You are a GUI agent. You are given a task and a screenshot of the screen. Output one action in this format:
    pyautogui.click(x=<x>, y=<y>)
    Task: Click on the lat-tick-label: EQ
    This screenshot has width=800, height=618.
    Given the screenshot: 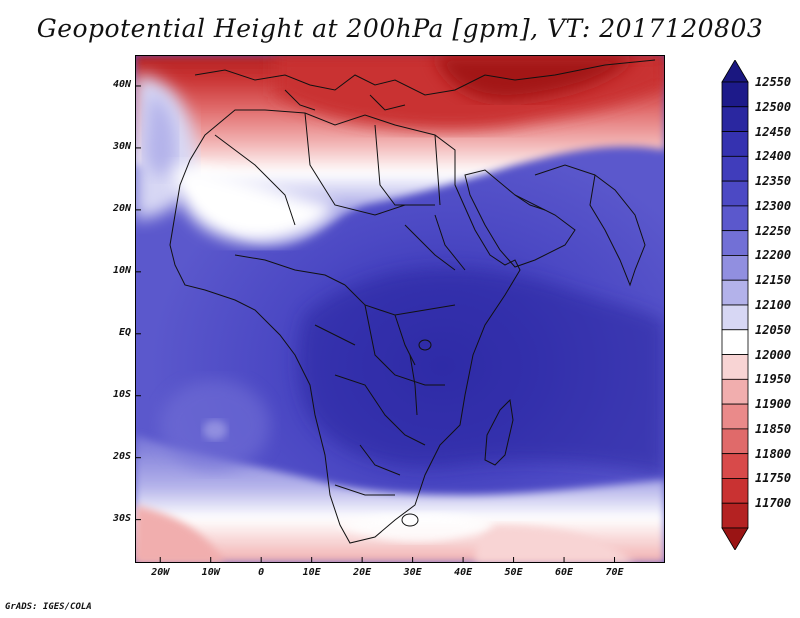 What is the action you would take?
    pyautogui.click(x=124, y=332)
    